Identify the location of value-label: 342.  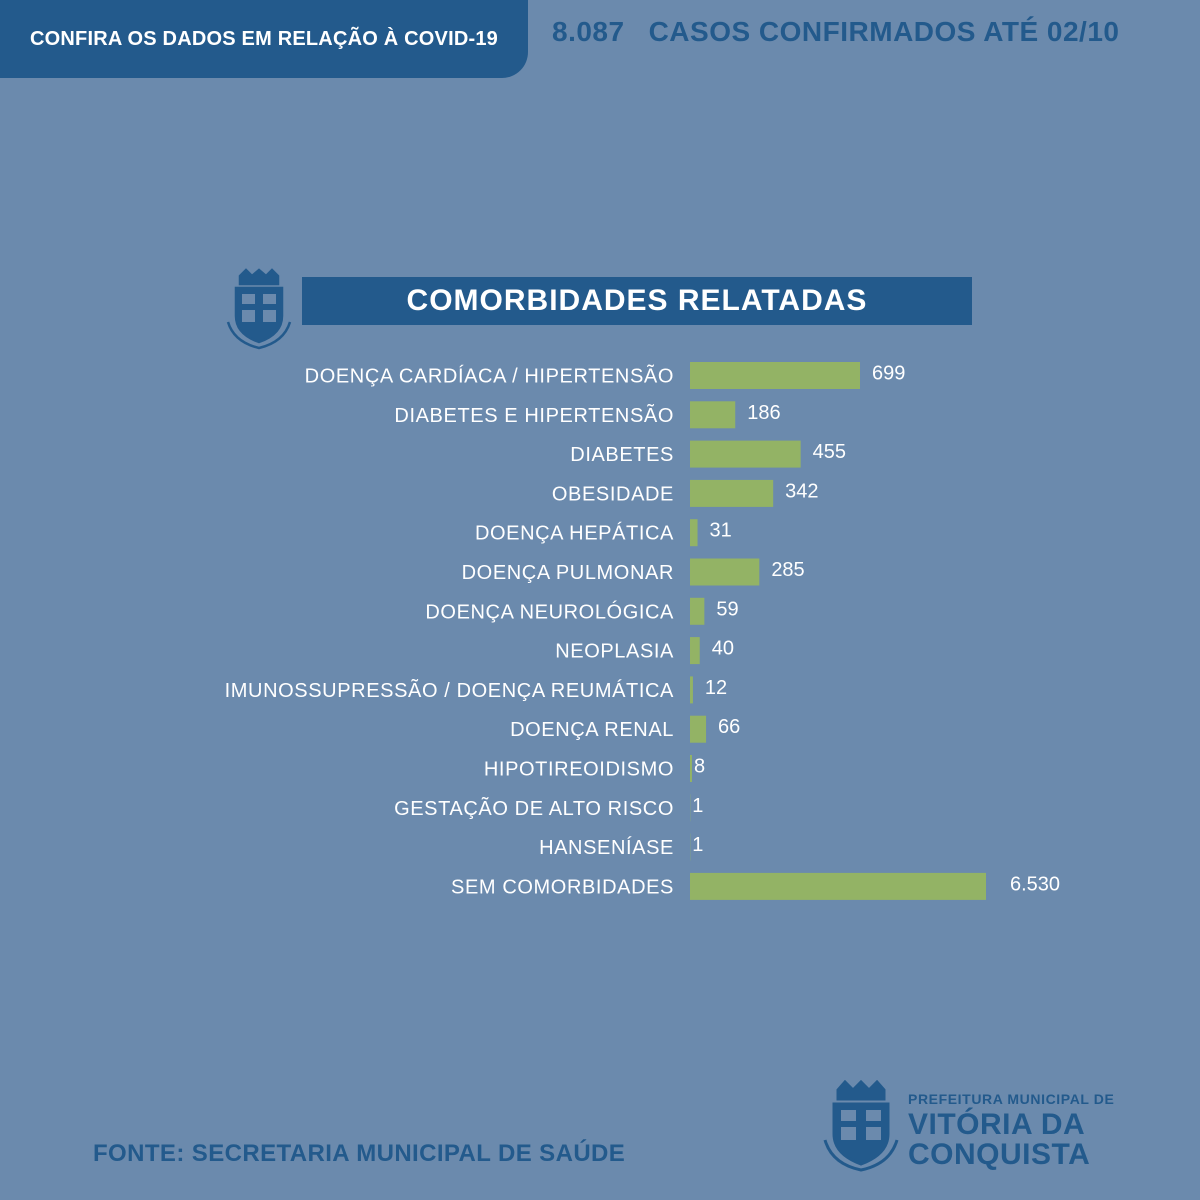
(801, 491).